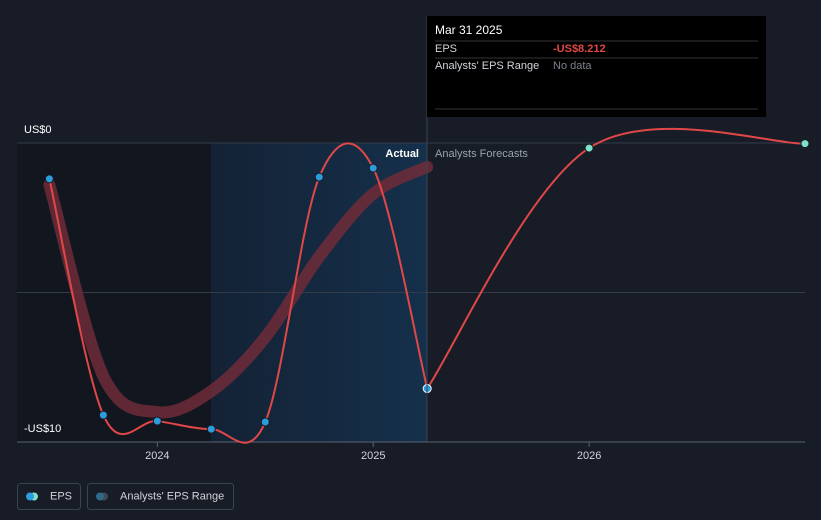 The height and width of the screenshot is (520, 821). What do you see at coordinates (469, 30) in the screenshot?
I see `tooltip-date: Mar 31 2025` at bounding box center [469, 30].